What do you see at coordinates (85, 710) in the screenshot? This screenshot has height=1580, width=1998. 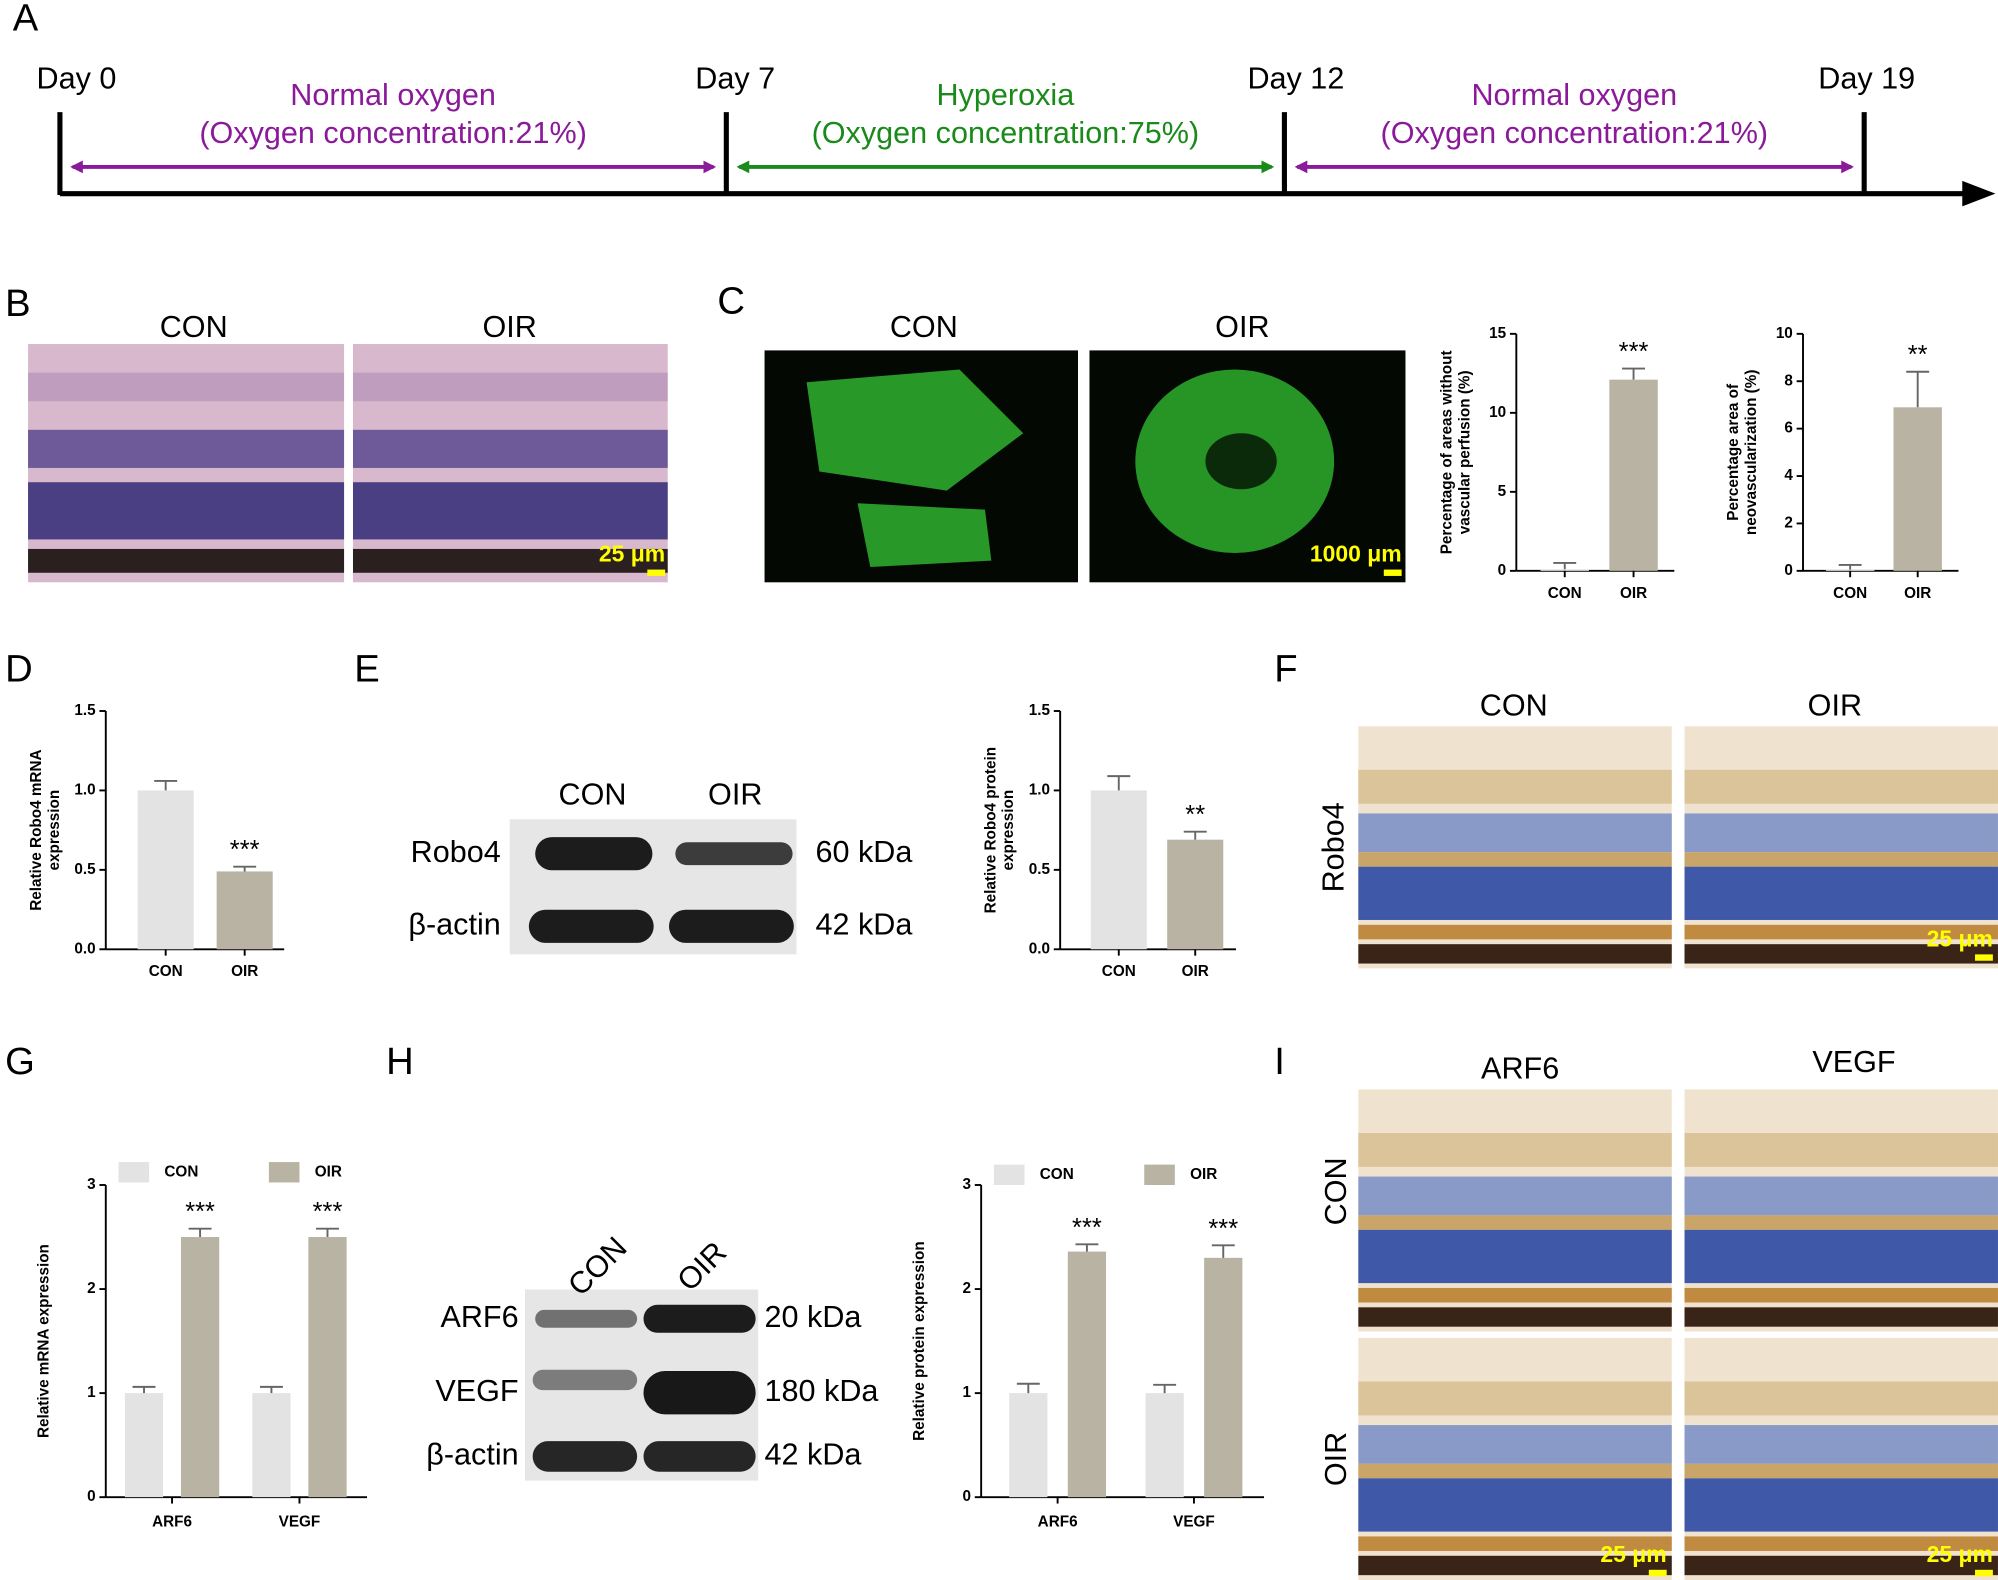 I see `y-tick-label: 1.5` at bounding box center [85, 710].